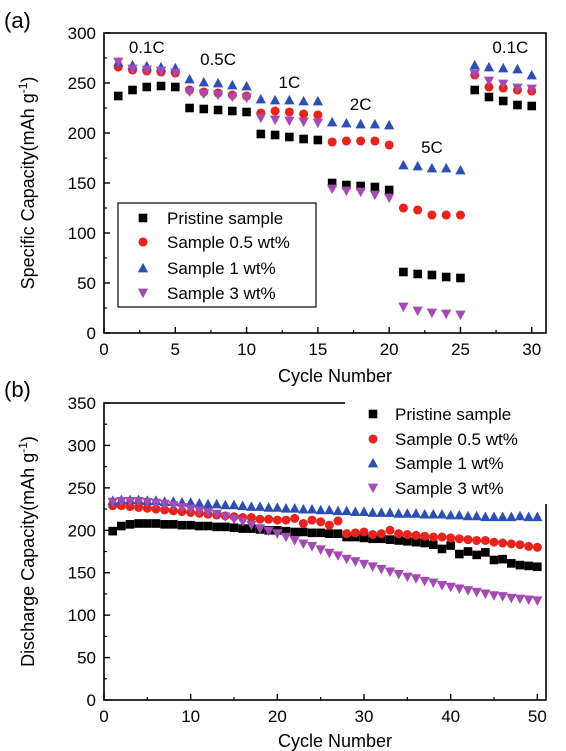  What do you see at coordinates (225, 218) in the screenshot?
I see `panel-a-legend-label: Pristine sample` at bounding box center [225, 218].